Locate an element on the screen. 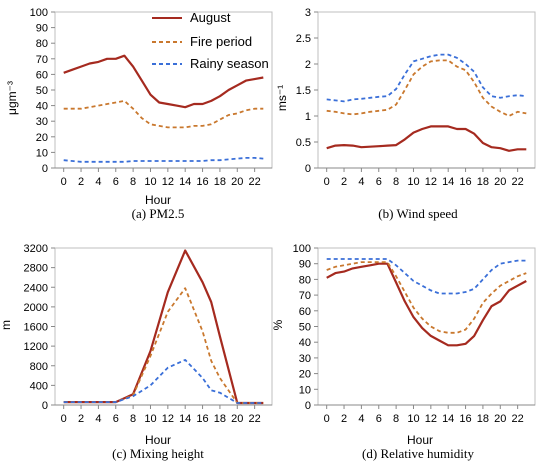  ylabel-d: % is located at coordinates (278, 324).